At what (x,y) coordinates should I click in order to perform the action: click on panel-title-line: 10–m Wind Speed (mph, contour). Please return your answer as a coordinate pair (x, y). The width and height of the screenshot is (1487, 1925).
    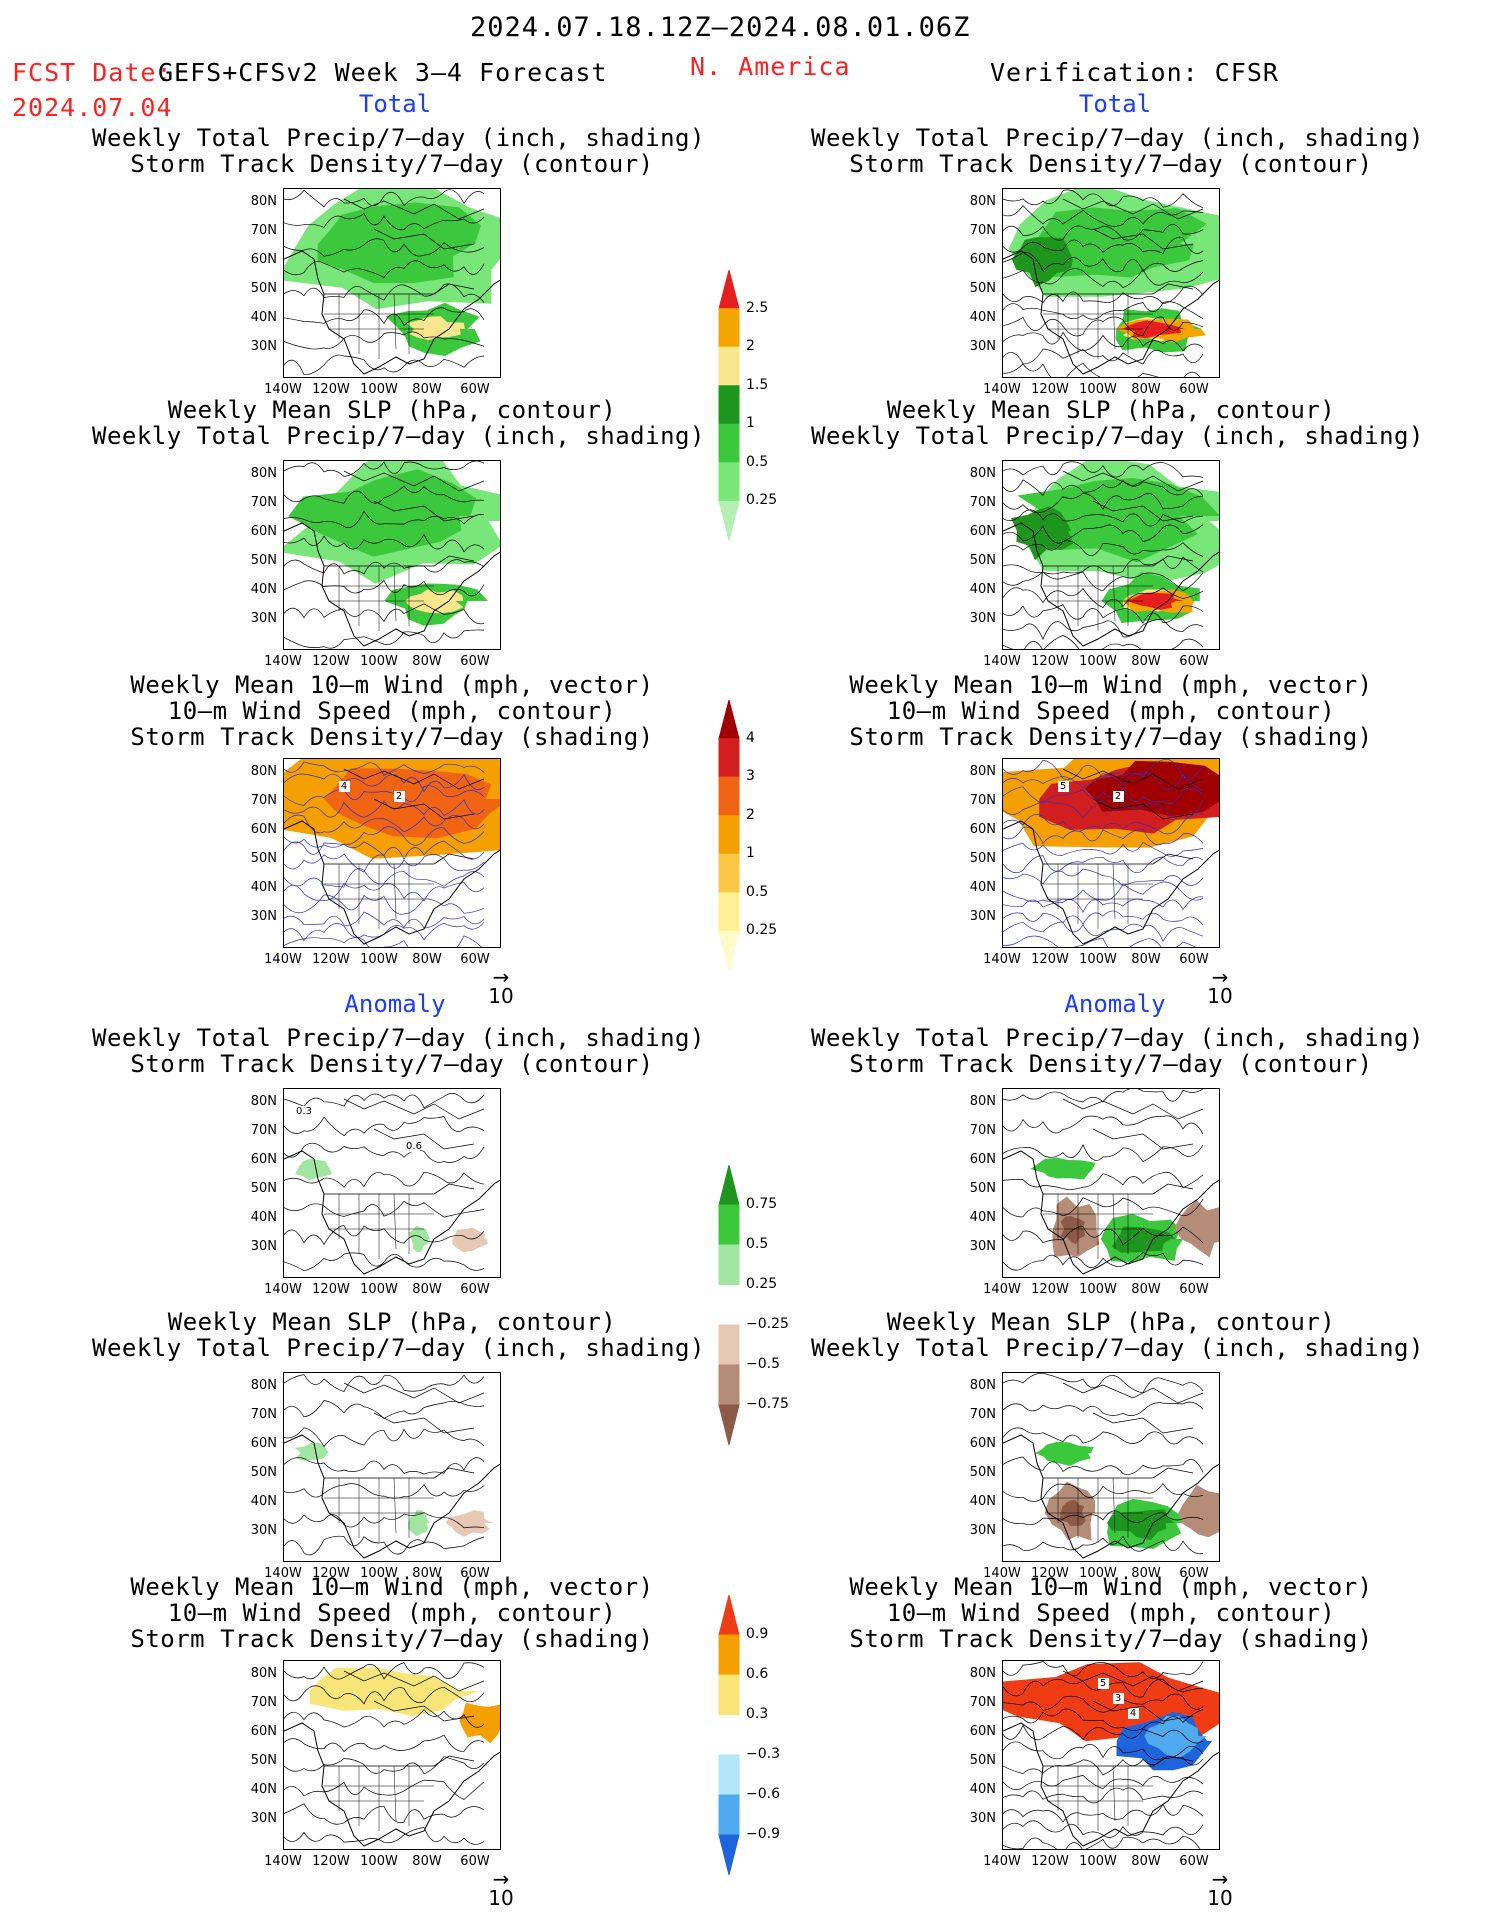
    Looking at the image, I should click on (392, 711).